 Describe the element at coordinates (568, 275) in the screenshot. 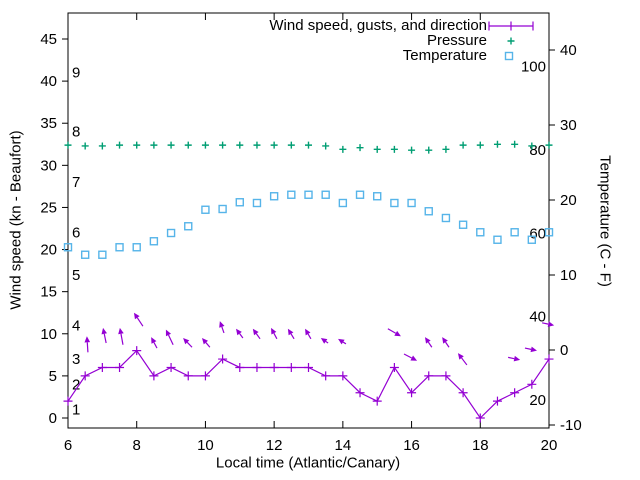

I see `temp-tick-label: 10` at that location.